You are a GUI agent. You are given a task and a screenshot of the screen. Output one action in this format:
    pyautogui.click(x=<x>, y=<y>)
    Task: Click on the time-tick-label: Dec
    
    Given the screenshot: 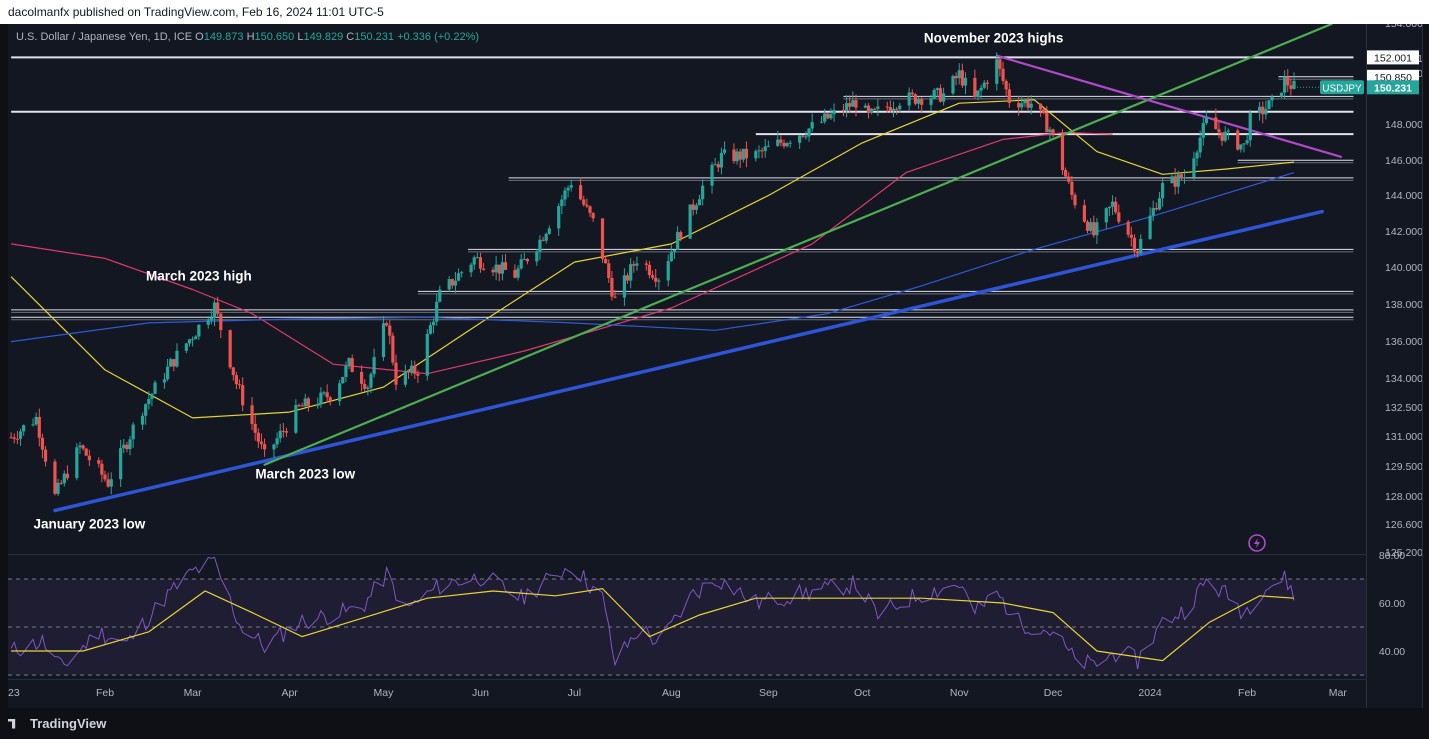 What is the action you would take?
    pyautogui.click(x=1053, y=693)
    